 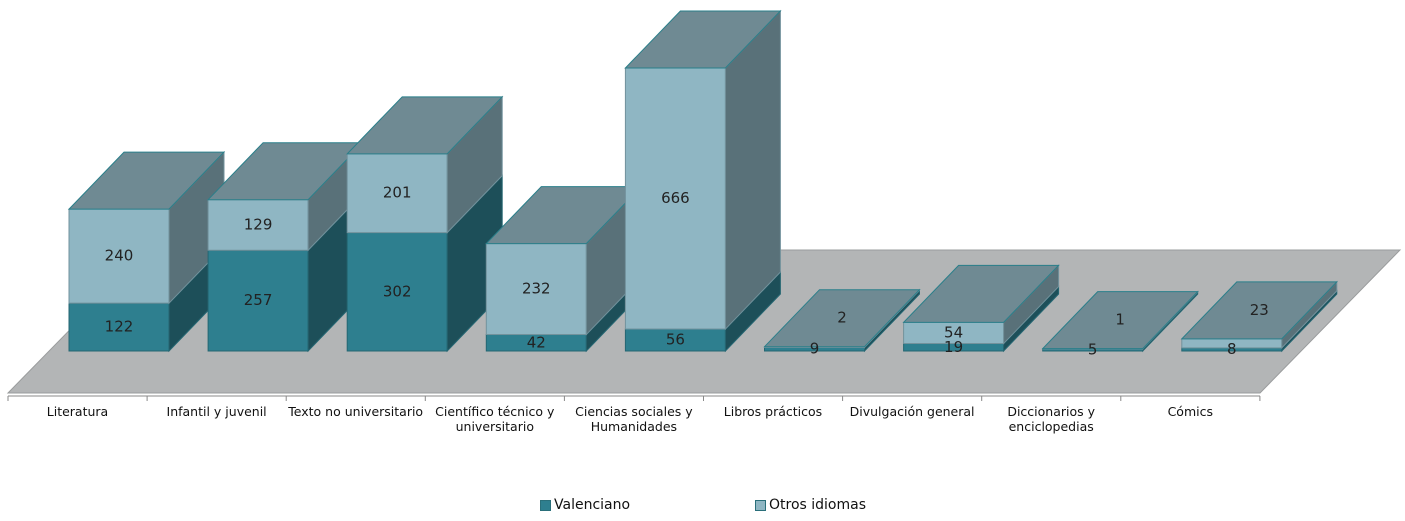 What do you see at coordinates (258, 224) in the screenshot?
I see `data-label: 129` at bounding box center [258, 224].